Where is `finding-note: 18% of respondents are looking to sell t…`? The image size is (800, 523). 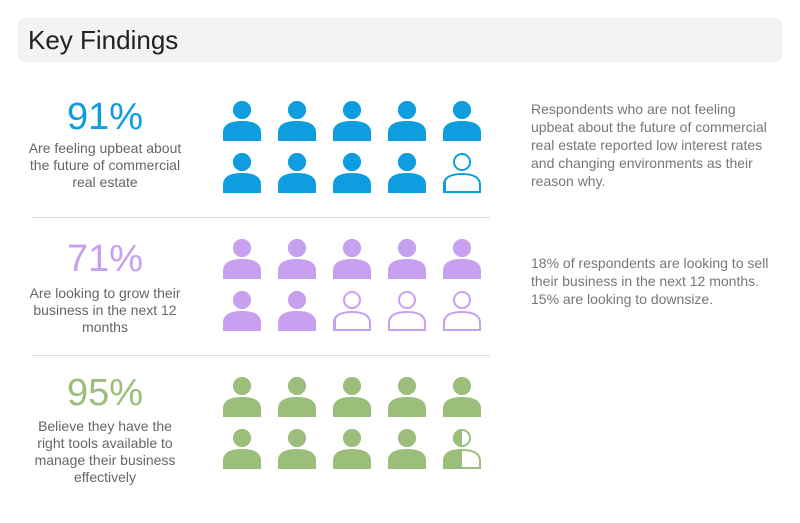 finding-note: 18% of respondents are looking to sell t… is located at coordinates (650, 281).